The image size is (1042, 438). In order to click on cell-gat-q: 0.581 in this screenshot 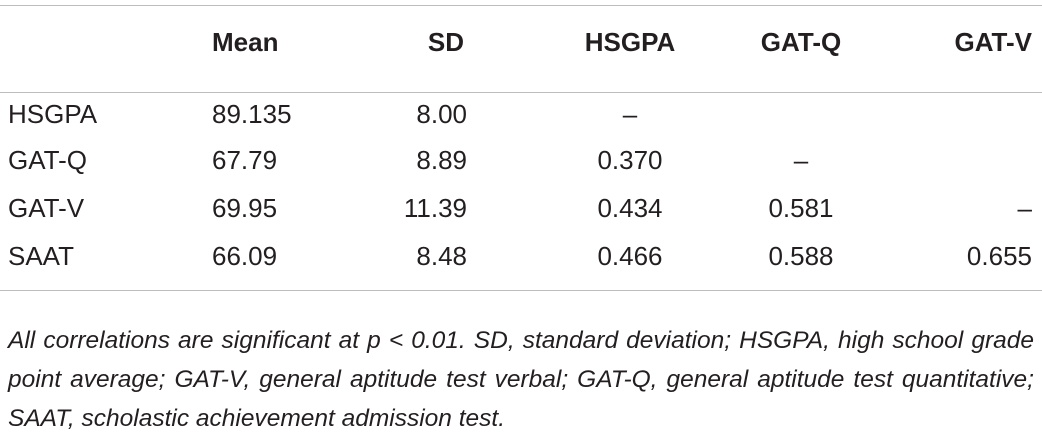, I will do `click(801, 208)`.